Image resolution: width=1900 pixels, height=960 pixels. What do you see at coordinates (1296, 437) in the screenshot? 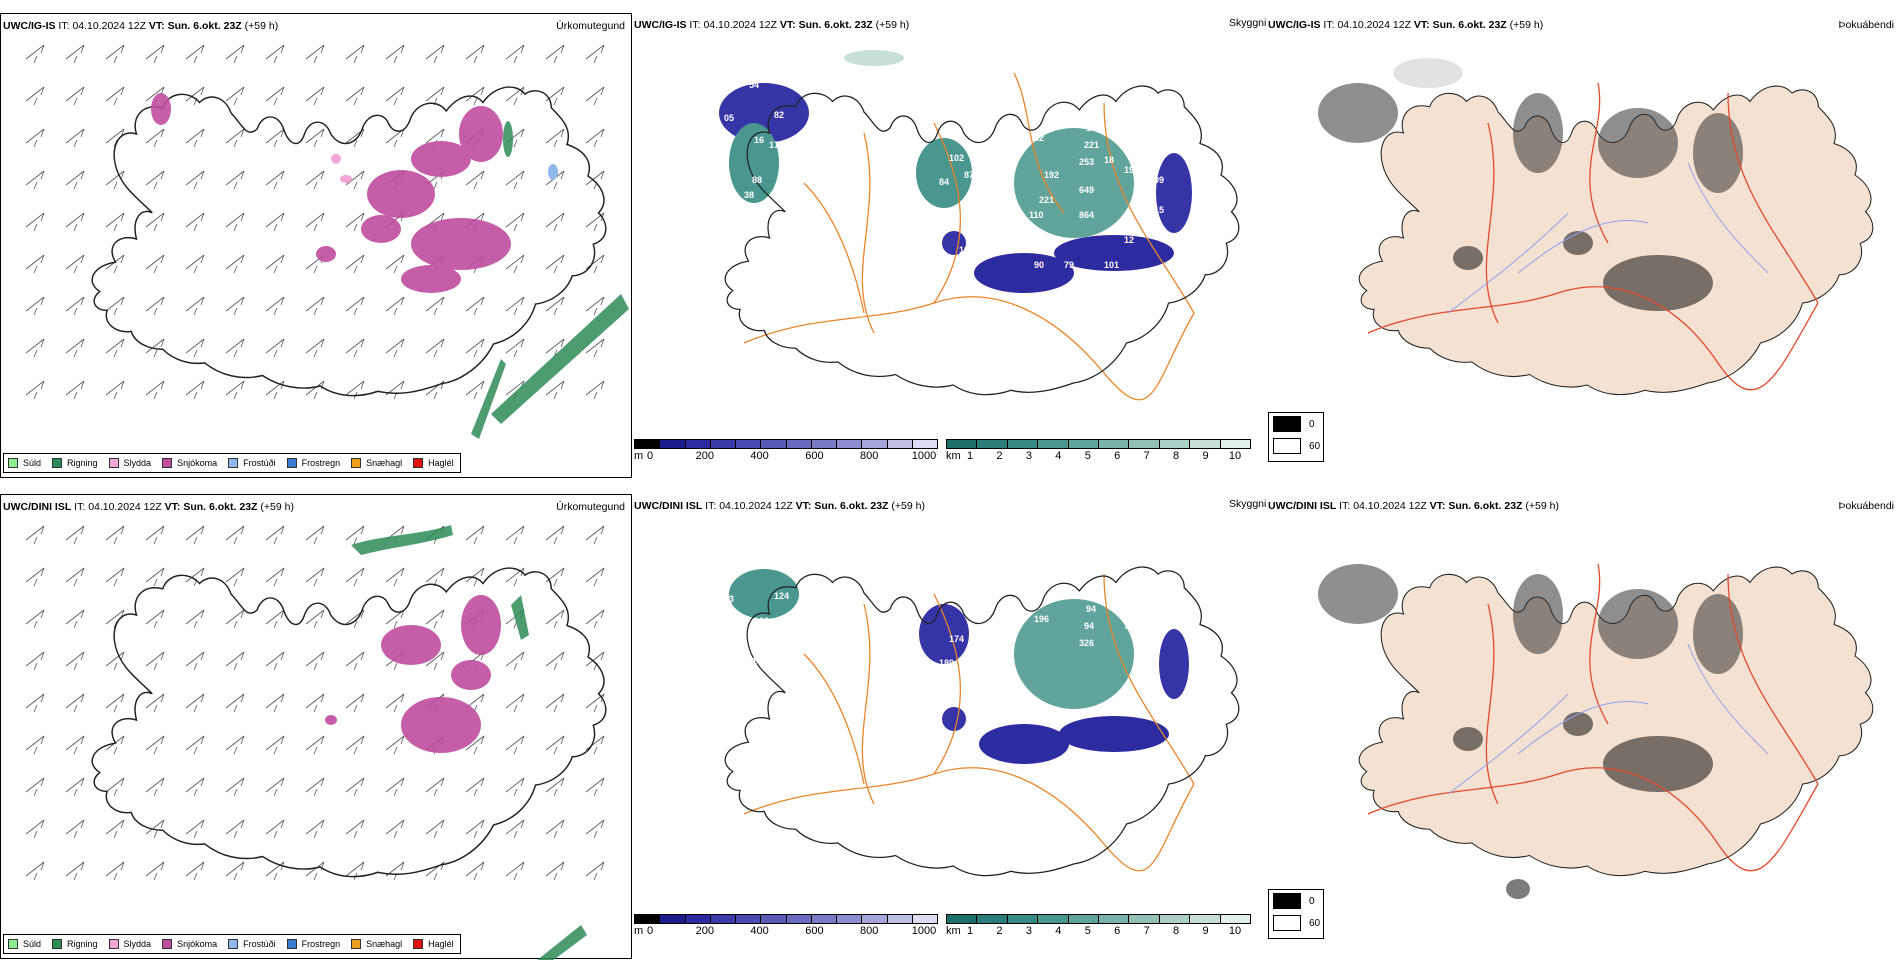
I see `fog-legend: 0 60` at bounding box center [1296, 437].